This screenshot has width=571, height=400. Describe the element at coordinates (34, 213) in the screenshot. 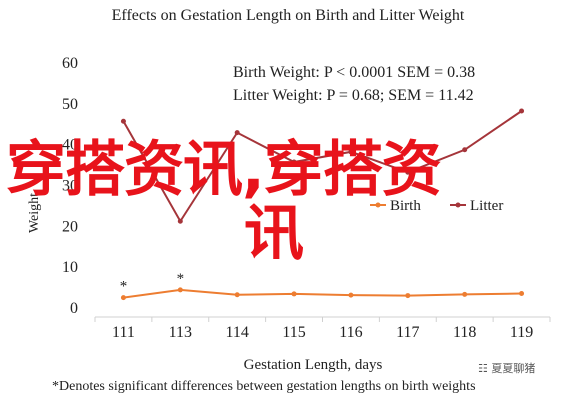

I see `y-axis-label: Weight` at that location.